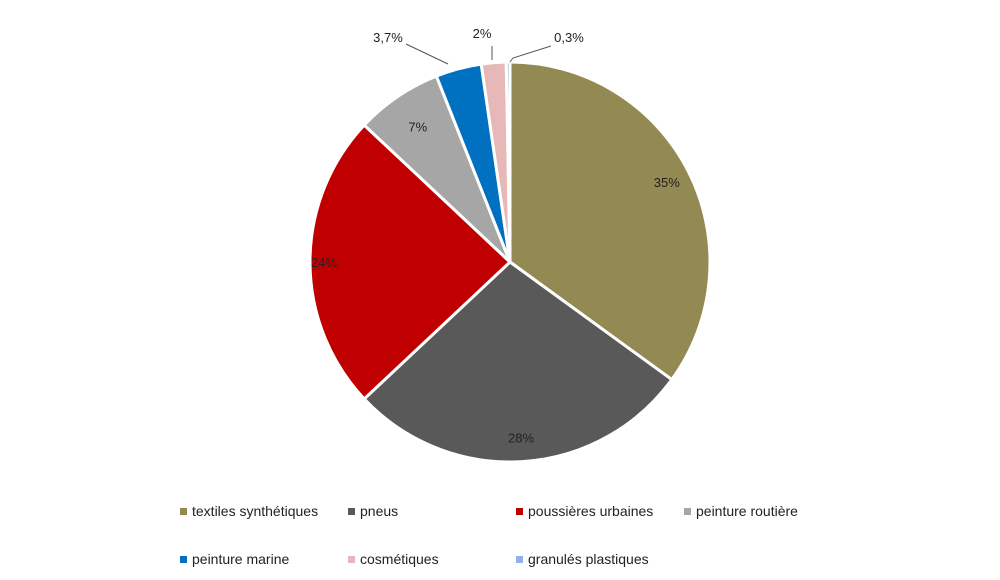  What do you see at coordinates (410, 262) in the screenshot?
I see `pie-slice-poussieres` at bounding box center [410, 262].